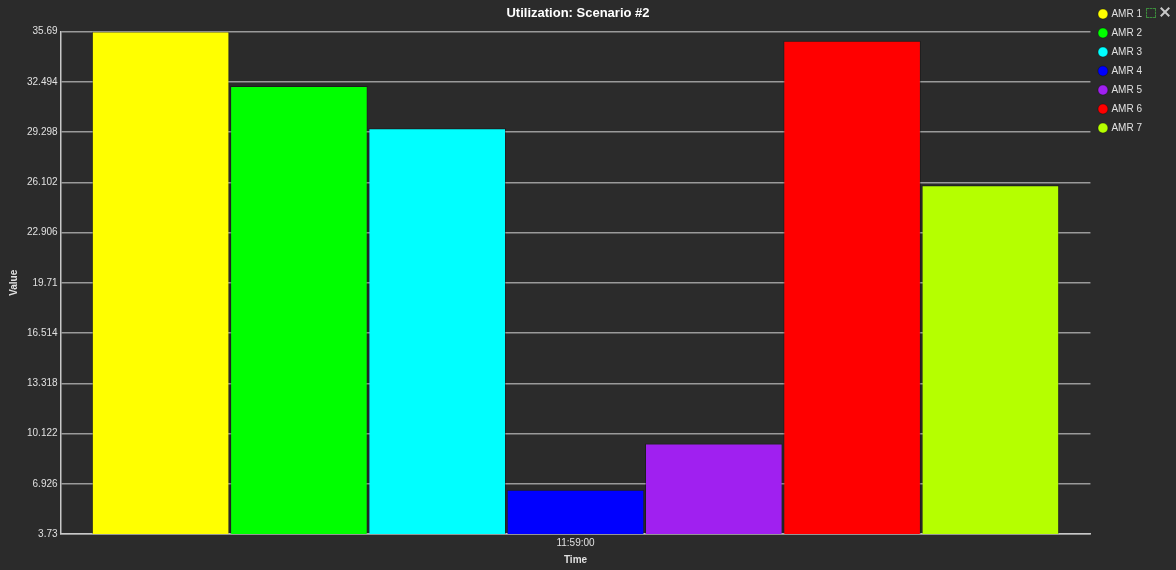  Describe the element at coordinates (45, 483) in the screenshot. I see `y-tick-label: 6.926` at that location.